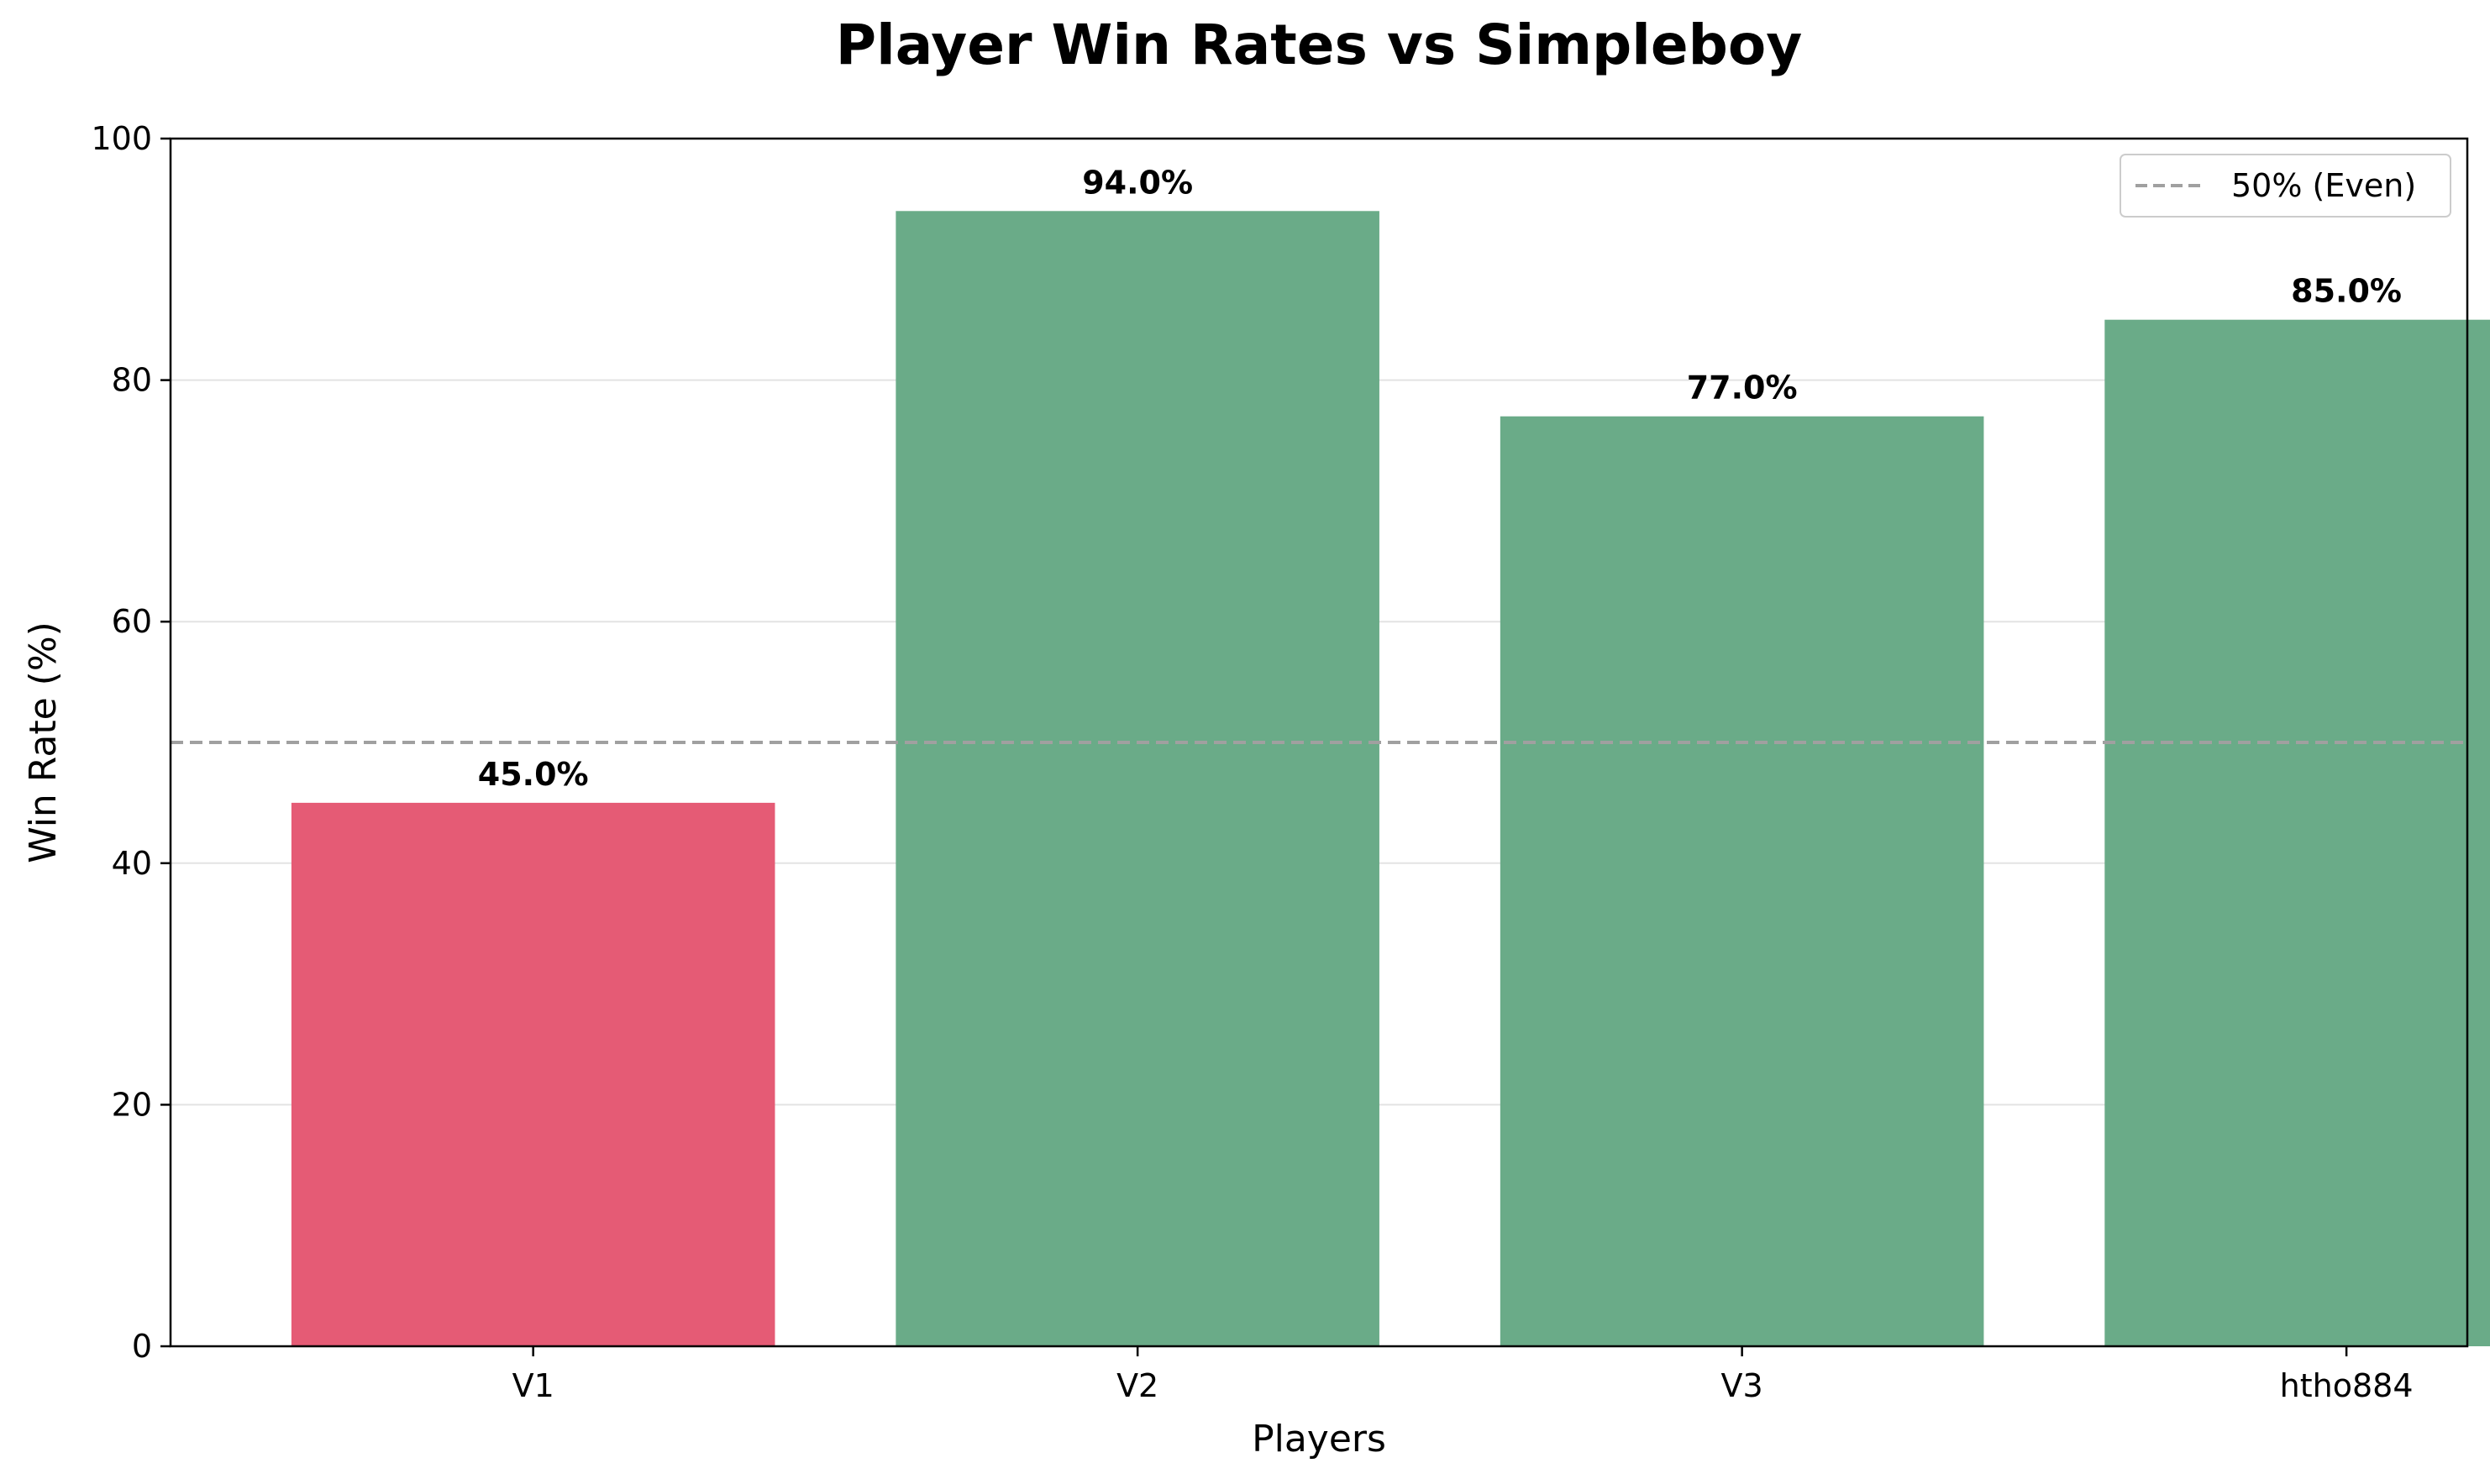 The image size is (2490, 1484). What do you see at coordinates (2324, 185) in the screenshot?
I see `legend-label-even: 50% (Even)` at bounding box center [2324, 185].